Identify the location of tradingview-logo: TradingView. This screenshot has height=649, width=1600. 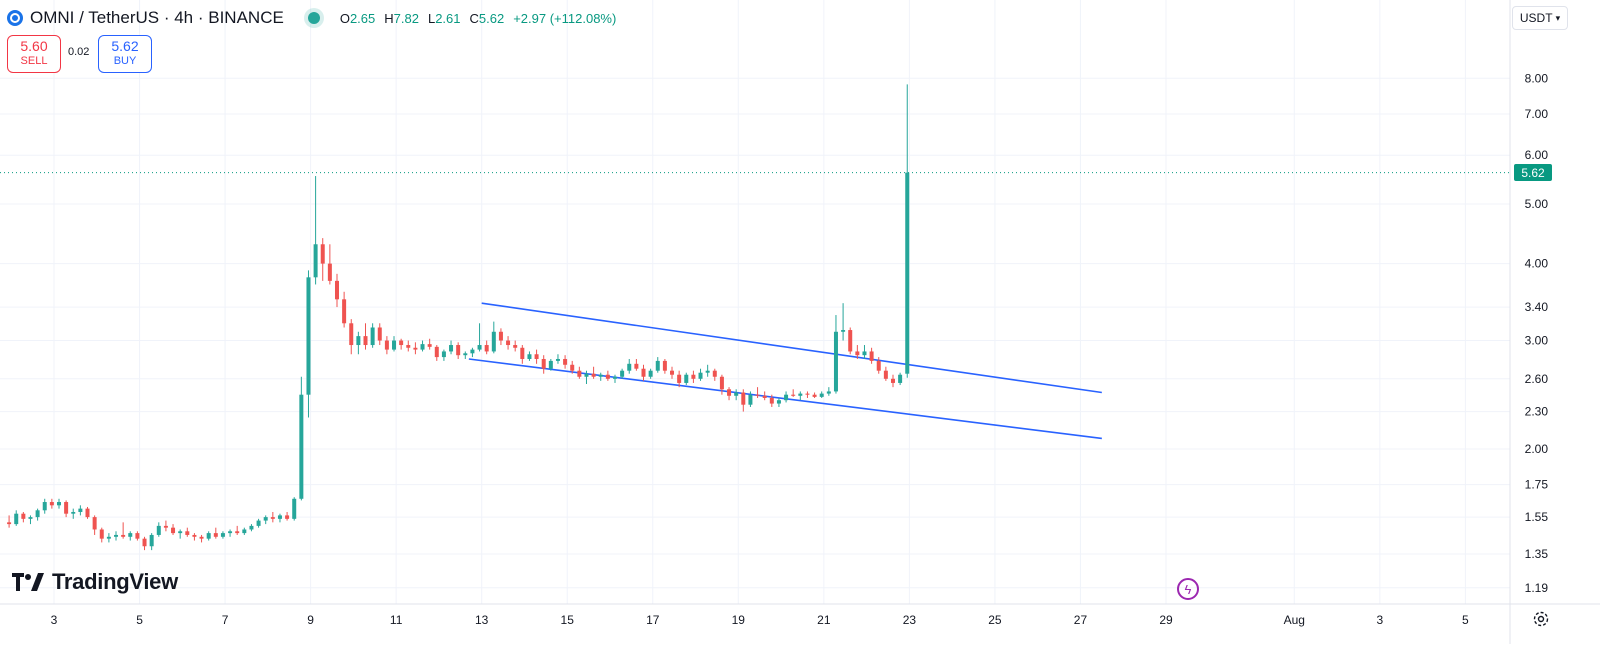
(95, 581).